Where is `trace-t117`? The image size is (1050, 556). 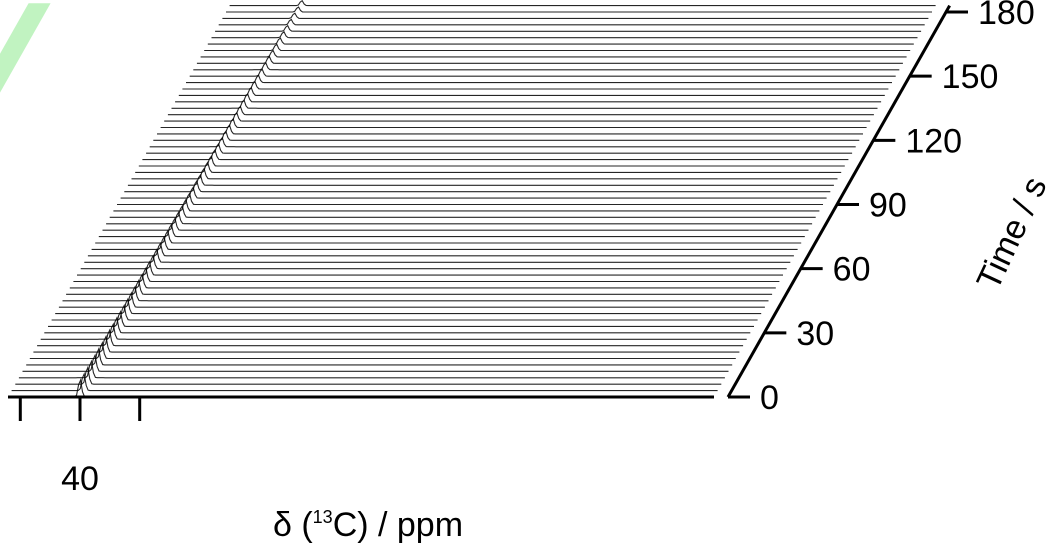
trace-t117 is located at coordinates (502, 142).